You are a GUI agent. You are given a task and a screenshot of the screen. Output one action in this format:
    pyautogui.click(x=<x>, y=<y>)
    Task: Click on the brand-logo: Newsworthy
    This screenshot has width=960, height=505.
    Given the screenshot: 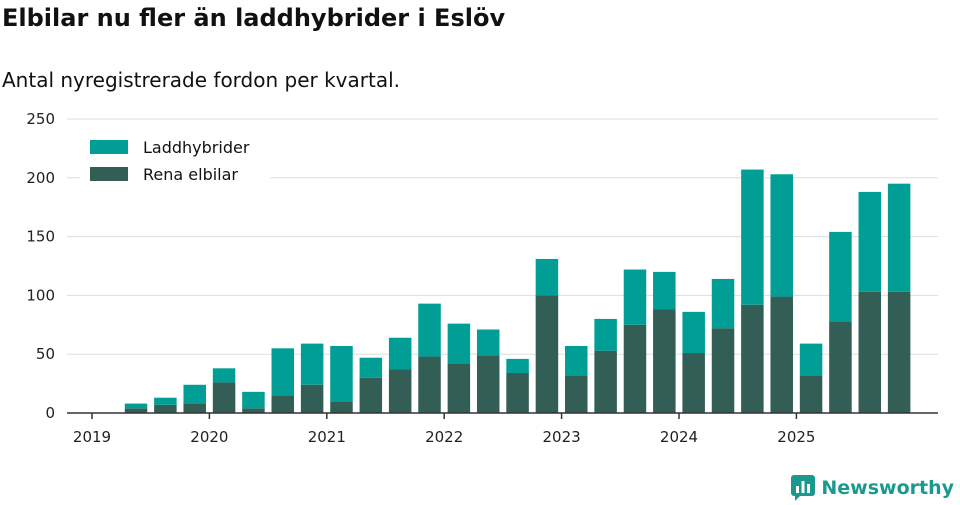 What is the action you would take?
    pyautogui.click(x=872, y=488)
    